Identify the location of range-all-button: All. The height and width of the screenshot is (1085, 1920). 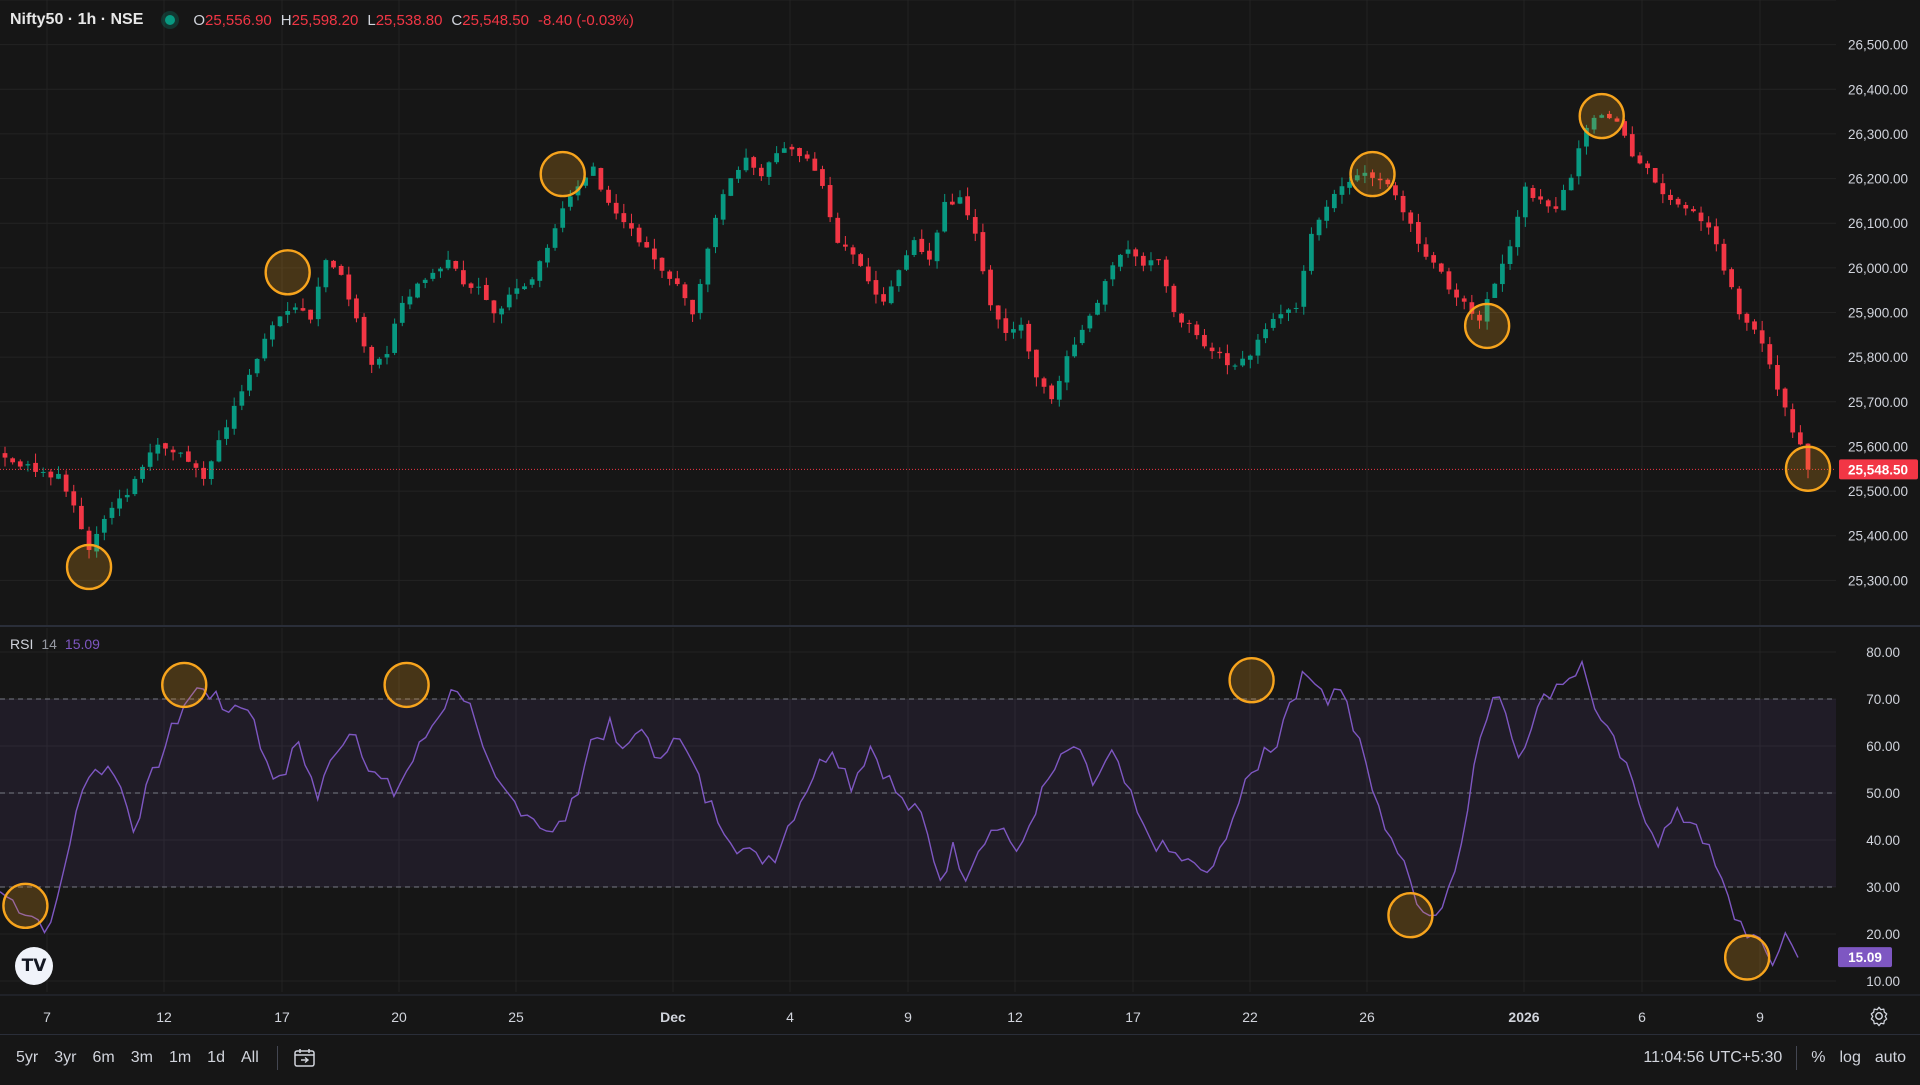
(250, 1058).